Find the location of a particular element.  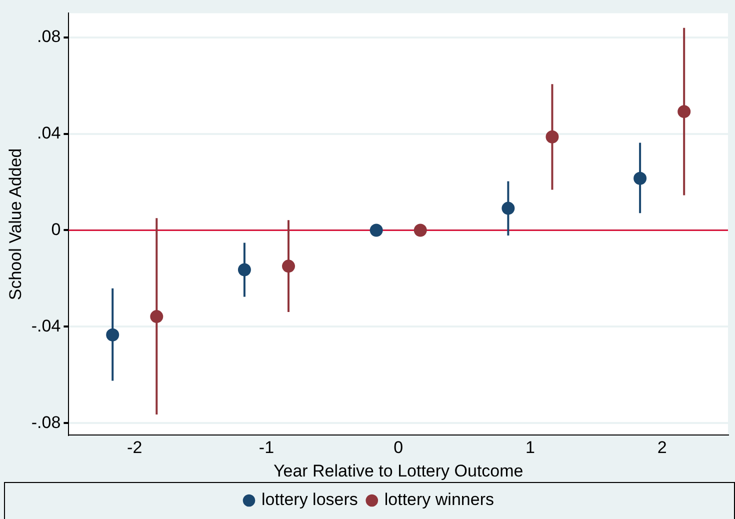

y-tick-label: 0 is located at coordinates (56, 229).